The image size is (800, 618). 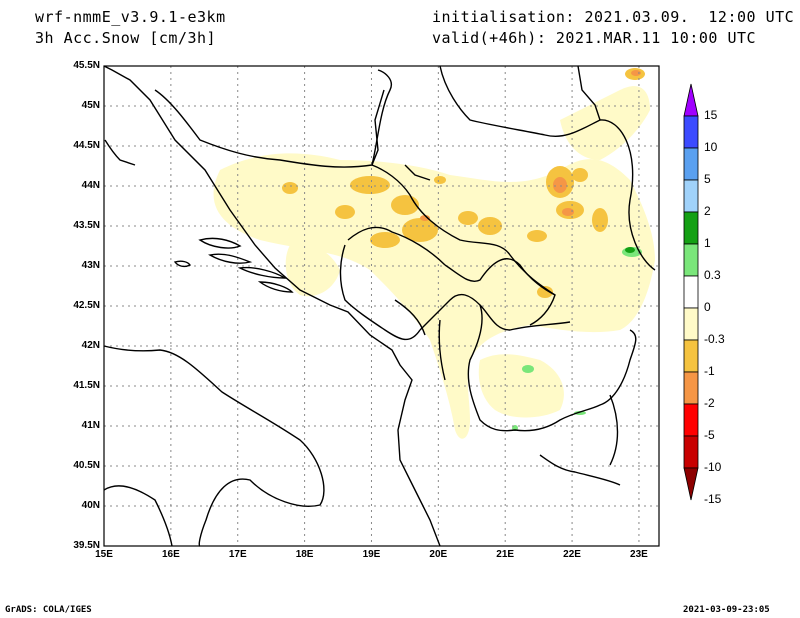 What do you see at coordinates (86, 305) in the screenshot?
I see `lat-tick-label: 42.5N` at bounding box center [86, 305].